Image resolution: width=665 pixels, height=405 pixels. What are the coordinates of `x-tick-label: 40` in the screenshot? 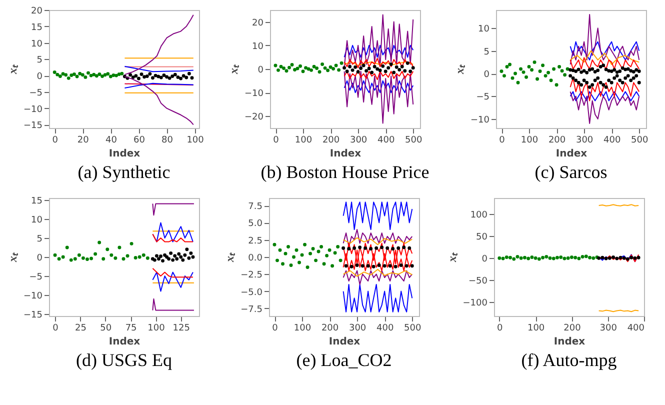 It's located at (111, 141).